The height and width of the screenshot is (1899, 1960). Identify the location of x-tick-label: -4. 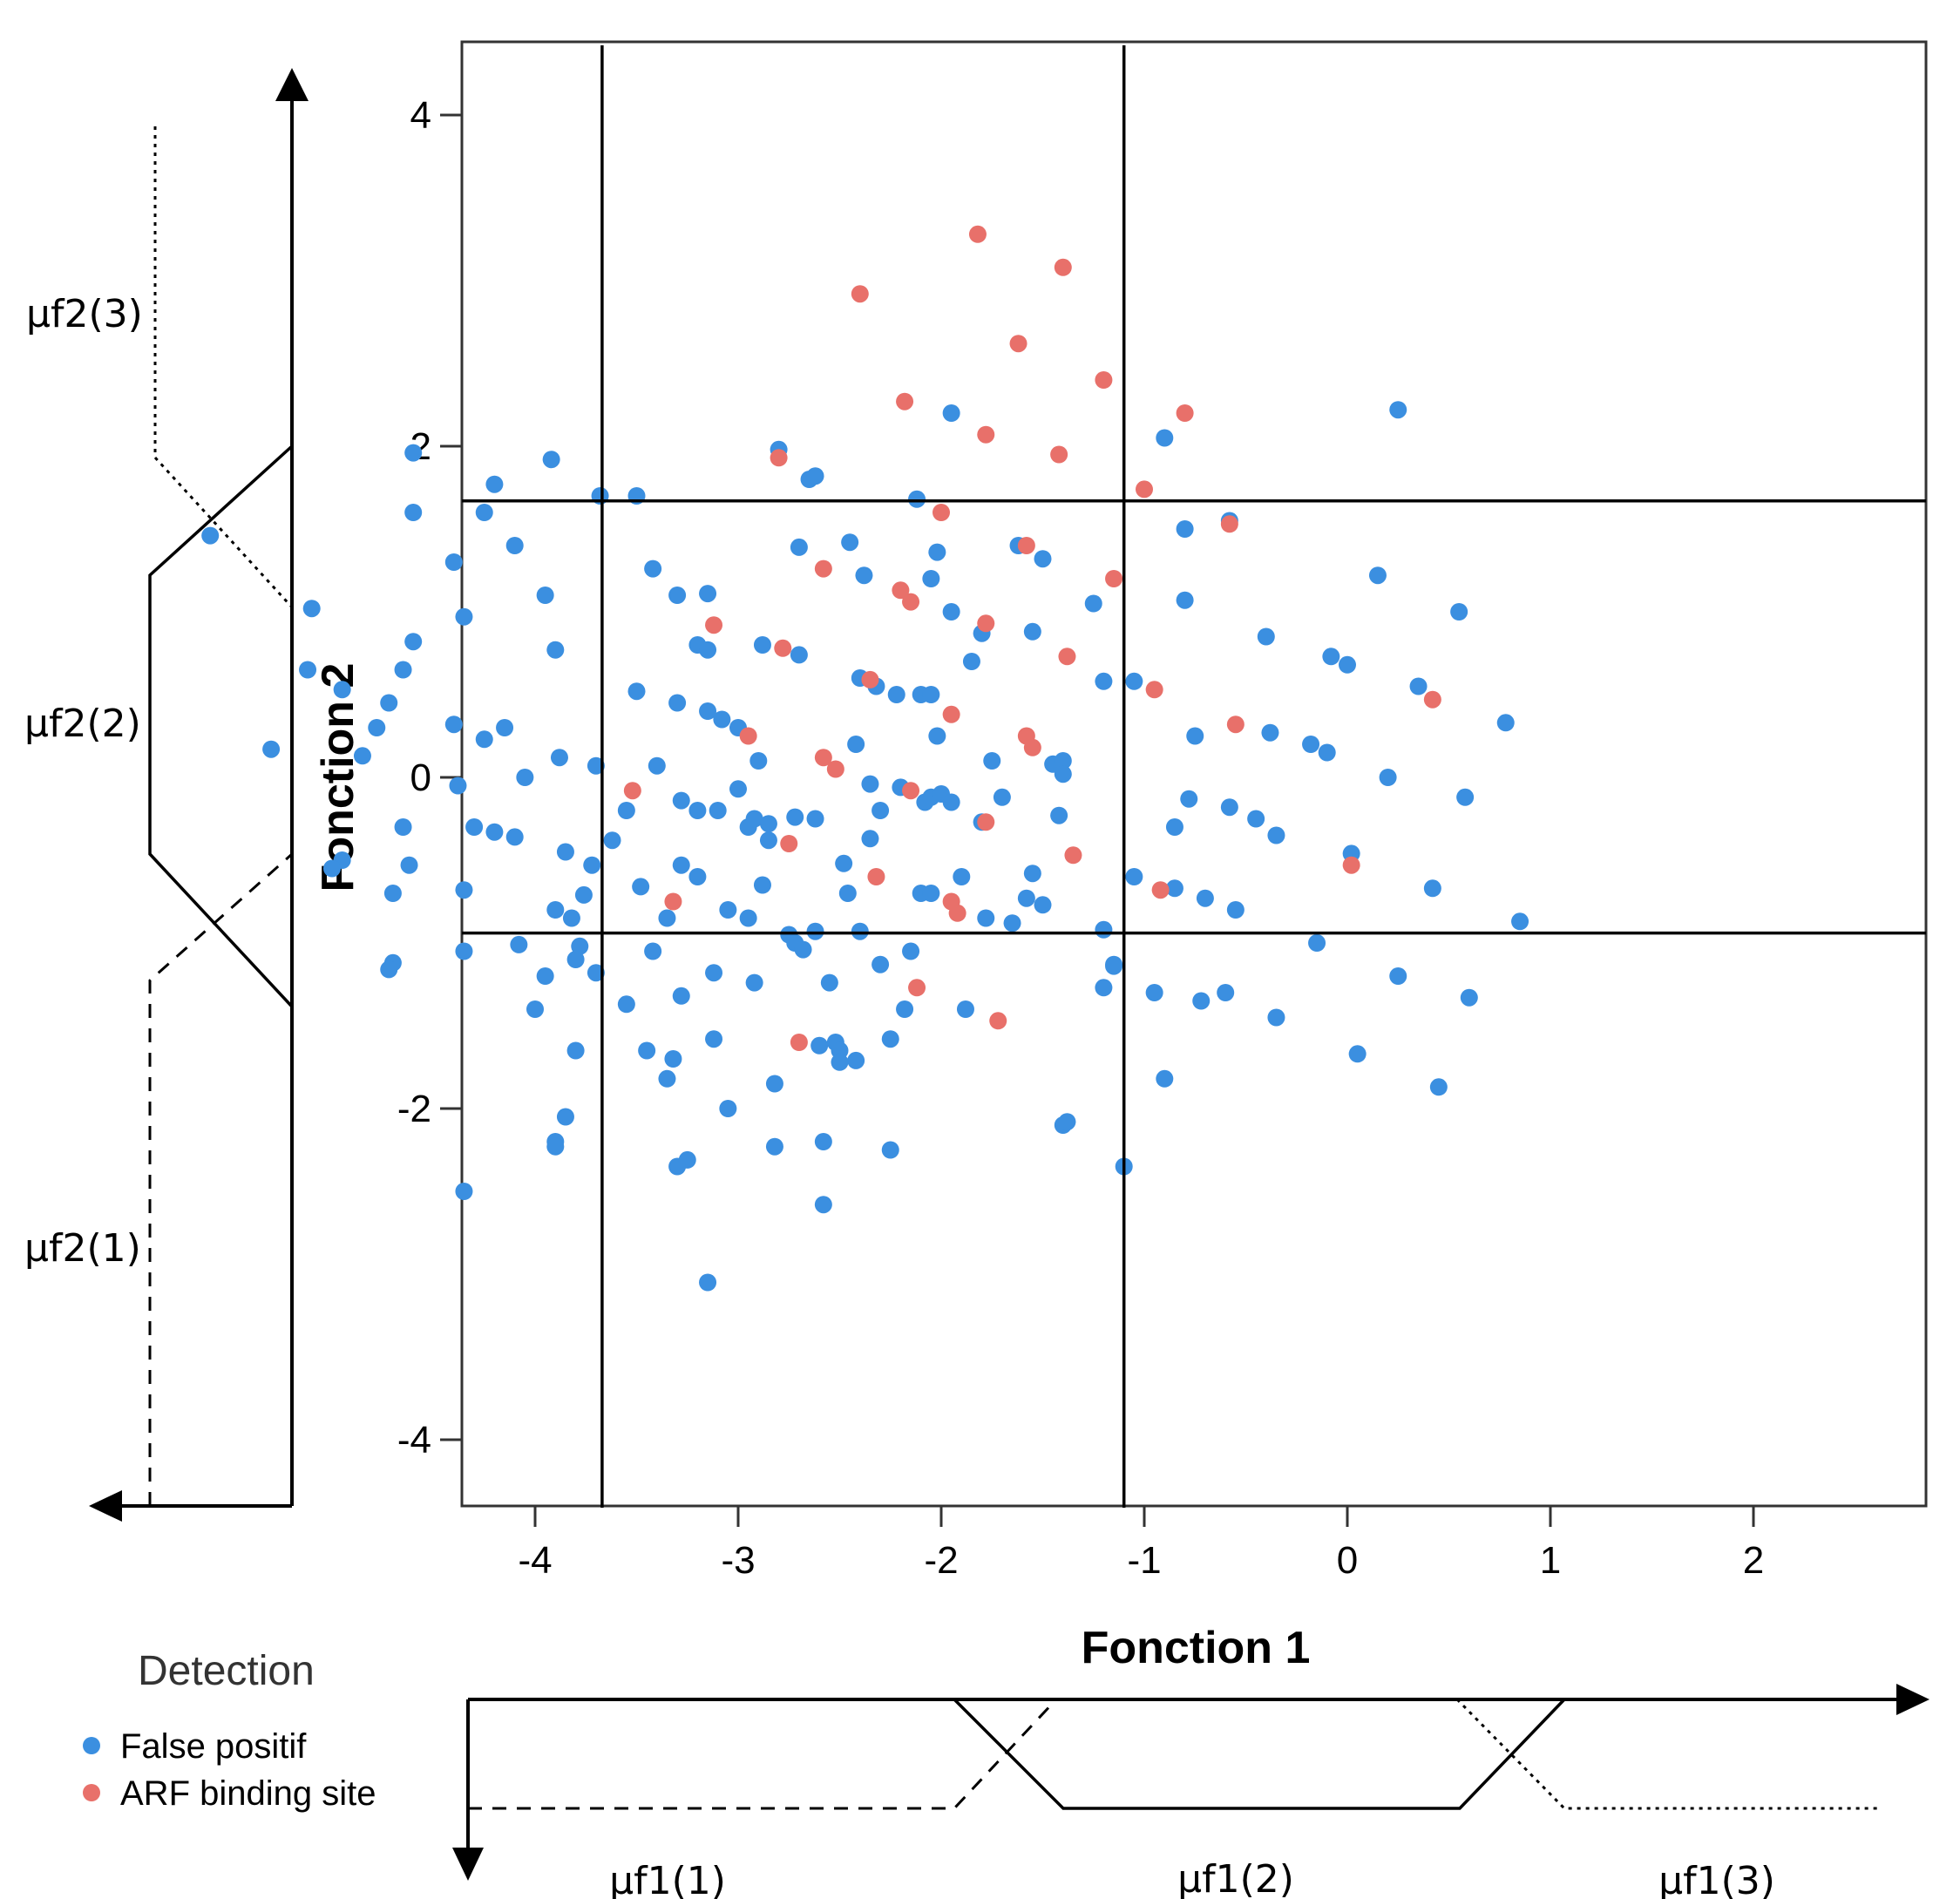
(535, 1560).